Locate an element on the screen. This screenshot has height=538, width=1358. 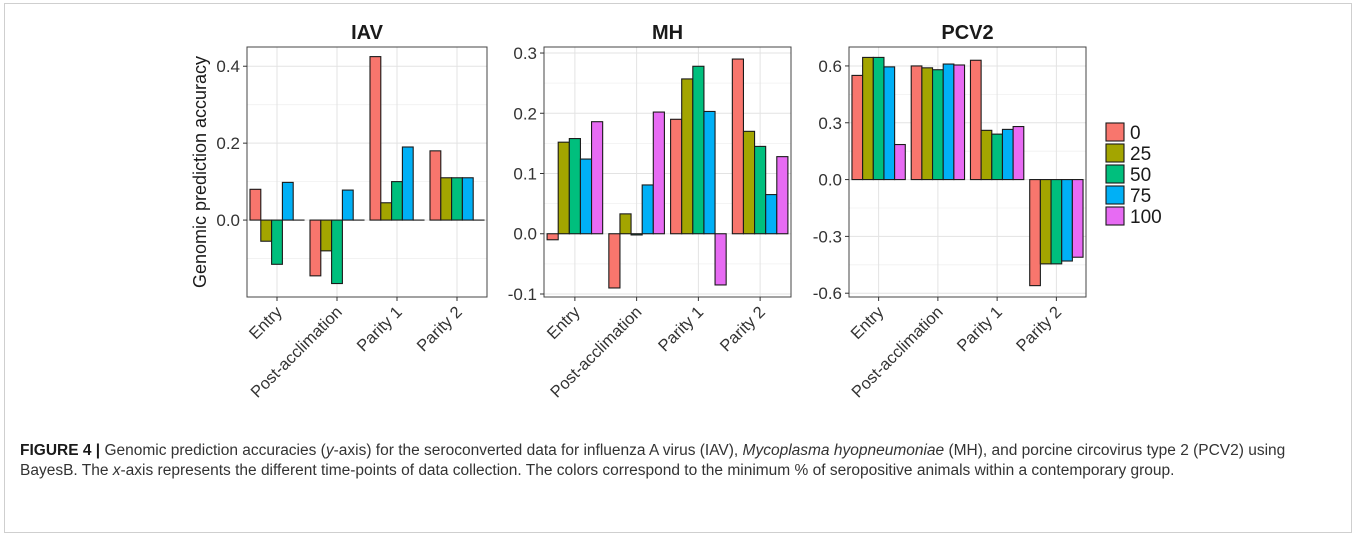
panel-background is located at coordinates (367, 172).